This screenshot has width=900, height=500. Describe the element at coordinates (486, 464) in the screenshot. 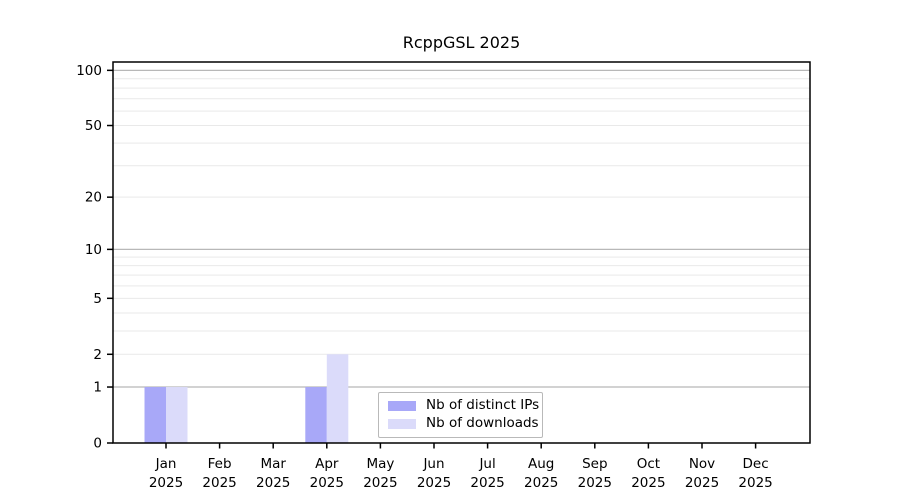

I see `x-label-month-jul: Jul` at that location.